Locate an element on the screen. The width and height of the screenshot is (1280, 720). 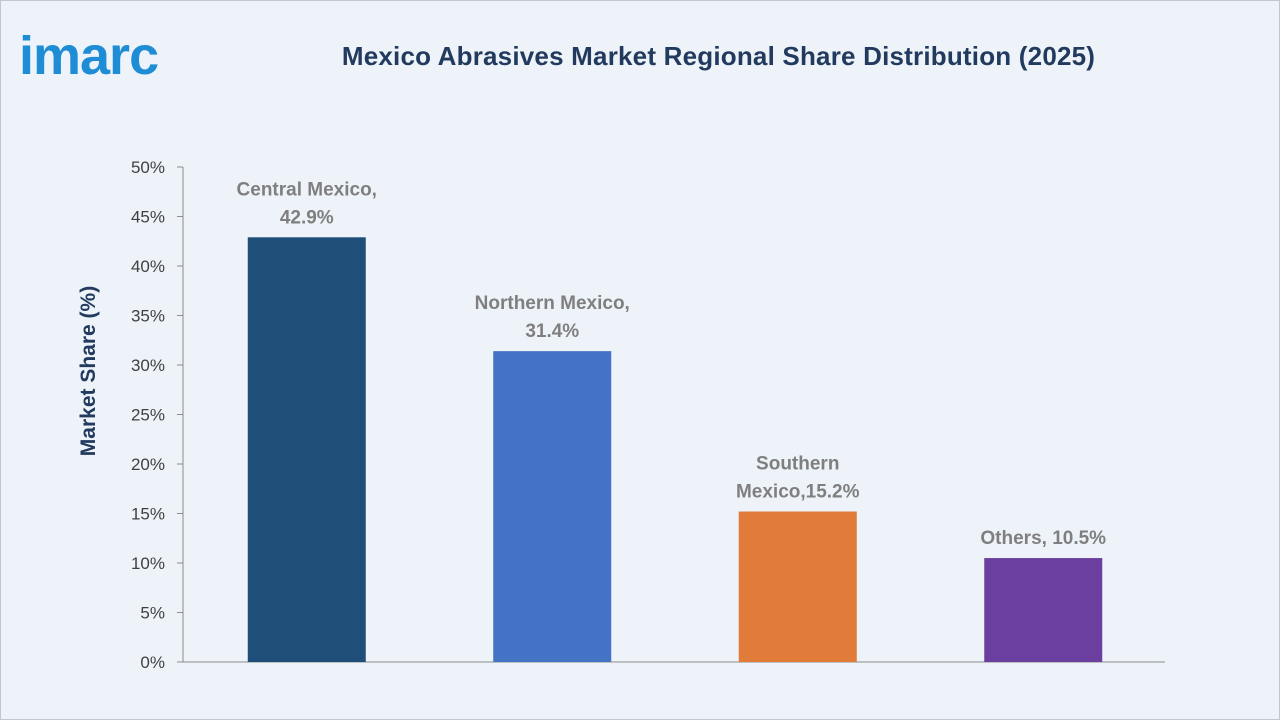
bar-others is located at coordinates (1043, 610).